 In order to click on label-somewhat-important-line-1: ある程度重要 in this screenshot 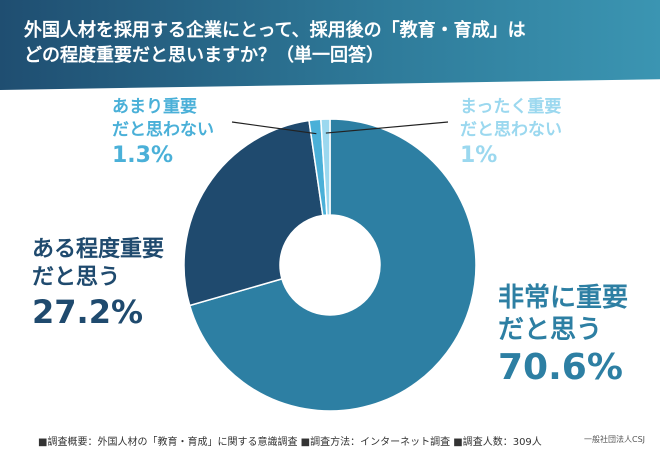, I will do `click(98, 249)`.